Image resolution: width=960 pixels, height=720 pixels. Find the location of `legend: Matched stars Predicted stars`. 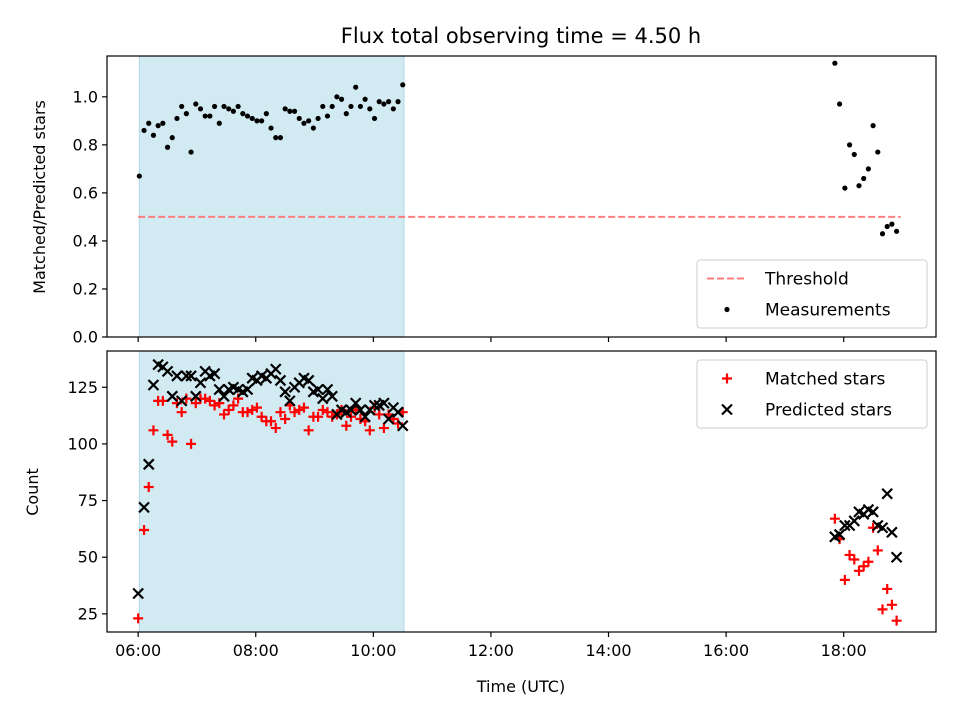

legend: Matched stars Predicted stars is located at coordinates (812, 394).